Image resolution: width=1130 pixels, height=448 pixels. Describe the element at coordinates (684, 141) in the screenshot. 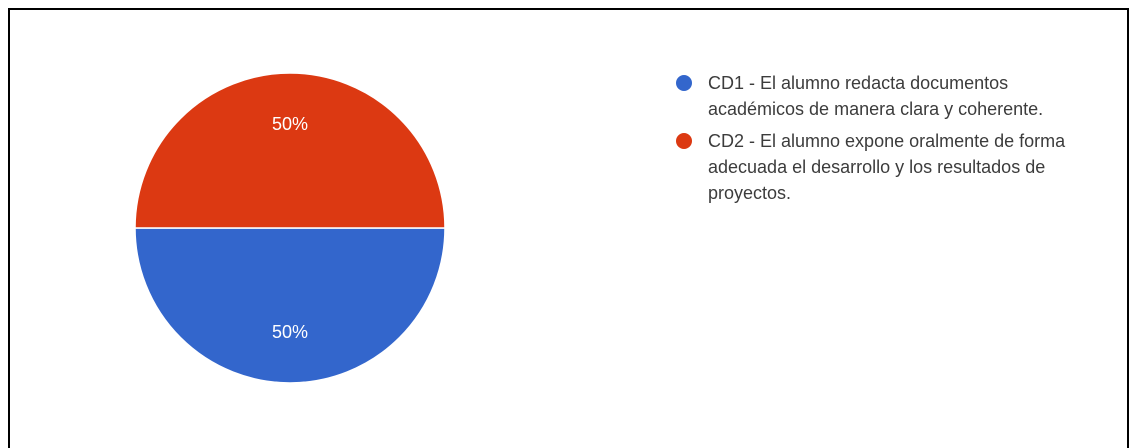

I see `legend-swatch-cd2` at that location.